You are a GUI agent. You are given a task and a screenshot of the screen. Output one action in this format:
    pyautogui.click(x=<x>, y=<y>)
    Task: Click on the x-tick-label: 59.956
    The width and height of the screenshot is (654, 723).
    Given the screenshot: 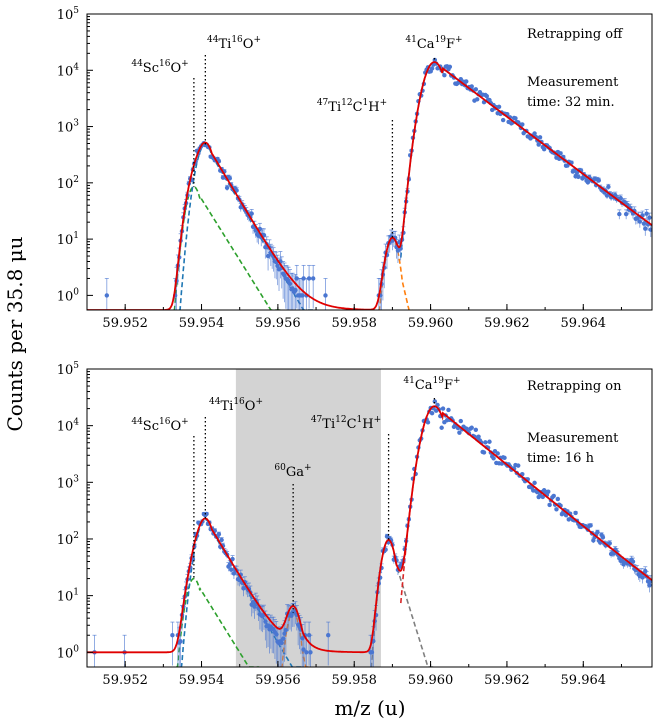 What is the action you would take?
    pyautogui.click(x=278, y=323)
    